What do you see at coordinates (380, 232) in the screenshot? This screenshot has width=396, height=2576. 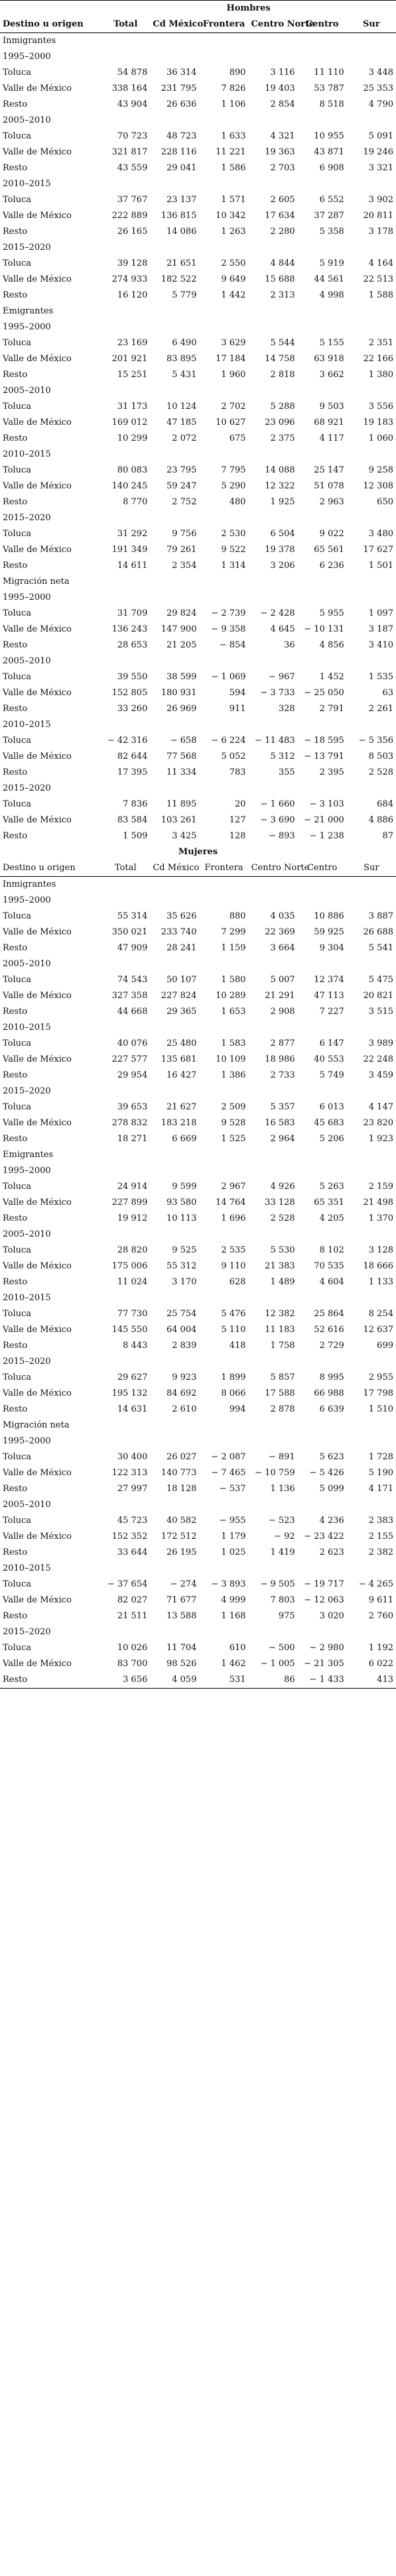 I see `cell-value: 3 178` at bounding box center [380, 232].